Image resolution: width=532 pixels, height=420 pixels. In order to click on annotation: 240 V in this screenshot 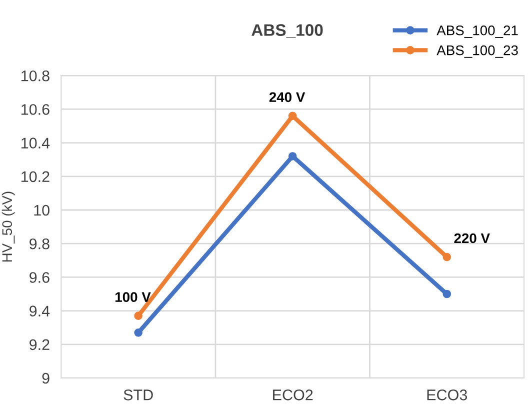, I will do `click(287, 97)`.